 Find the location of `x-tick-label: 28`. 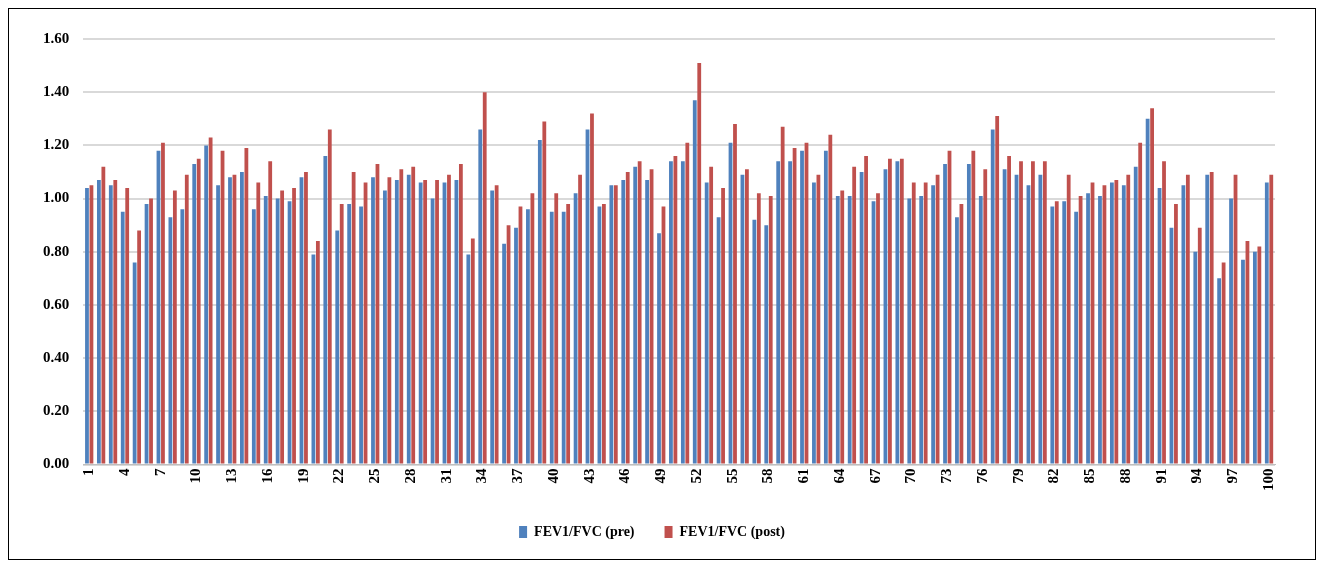

x-tick-label: 28 is located at coordinates (409, 476).